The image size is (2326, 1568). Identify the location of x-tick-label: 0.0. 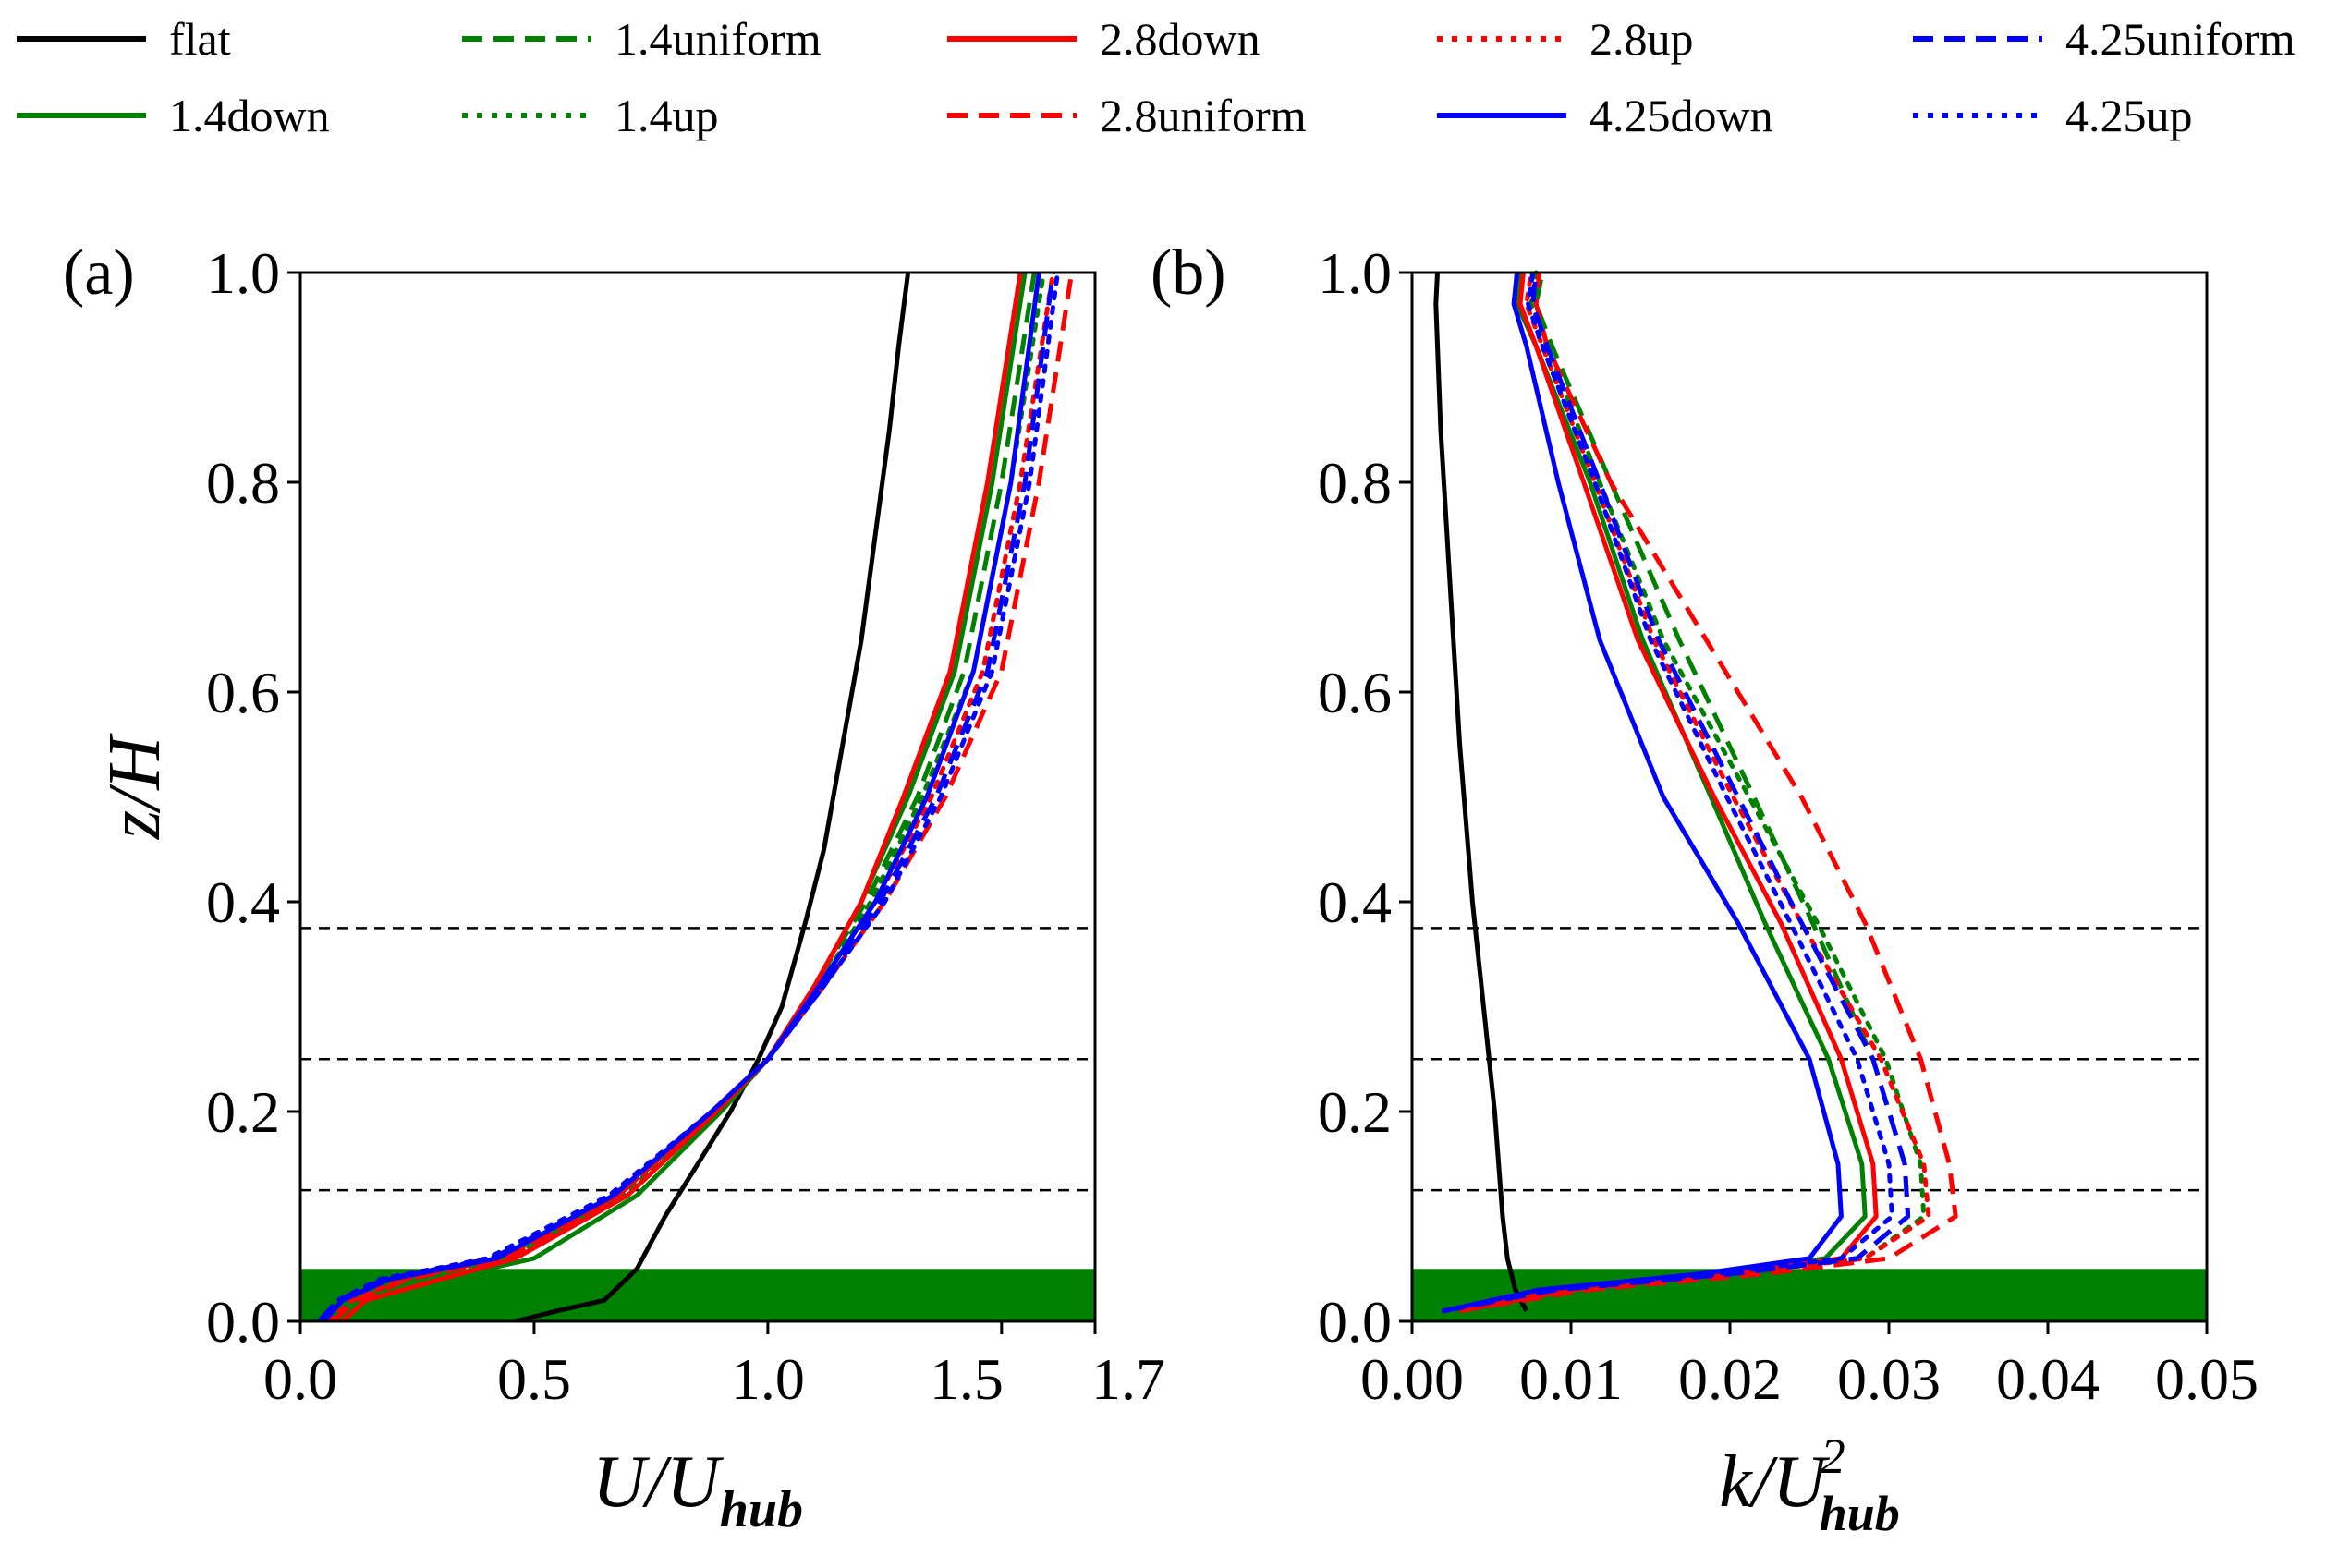
(300, 1379).